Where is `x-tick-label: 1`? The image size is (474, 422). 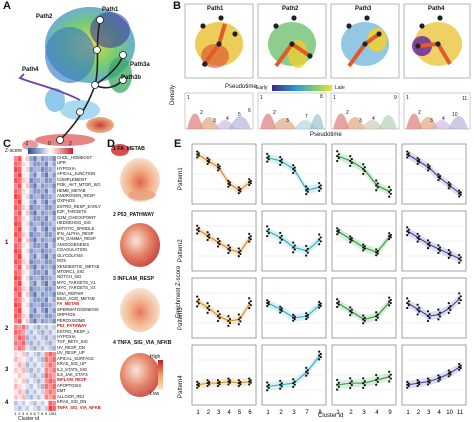 x-tick-label: 1 is located at coordinates (198, 413).